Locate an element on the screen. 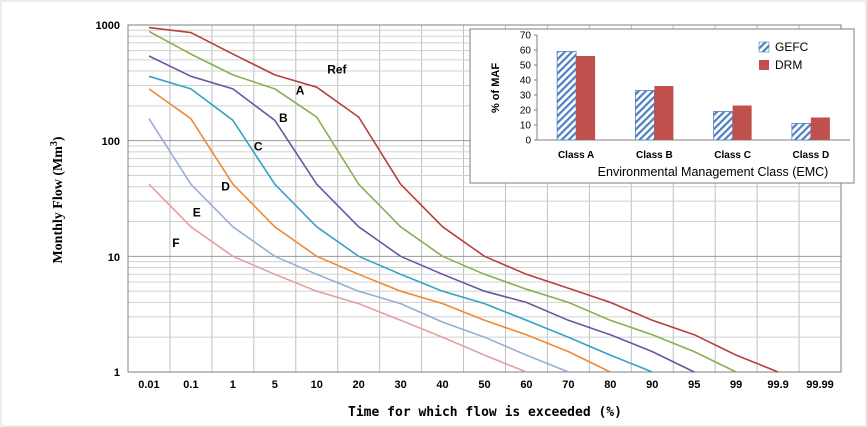 The height and width of the screenshot is (427, 867). x-tick-label: 95 is located at coordinates (694, 385).